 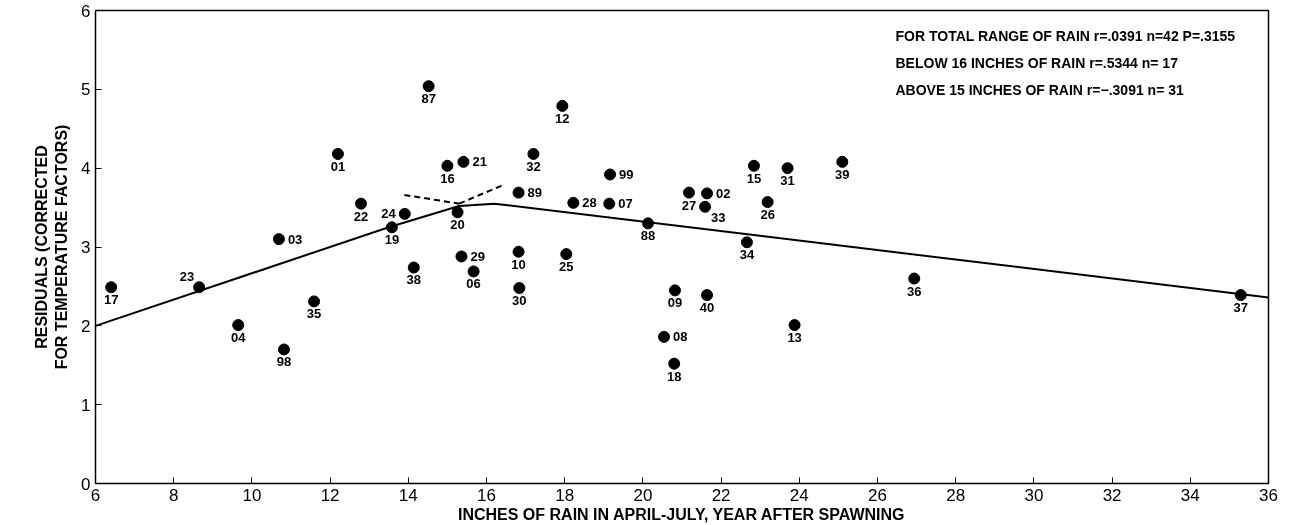 I want to click on annotation: 37, so click(x=1240, y=308).